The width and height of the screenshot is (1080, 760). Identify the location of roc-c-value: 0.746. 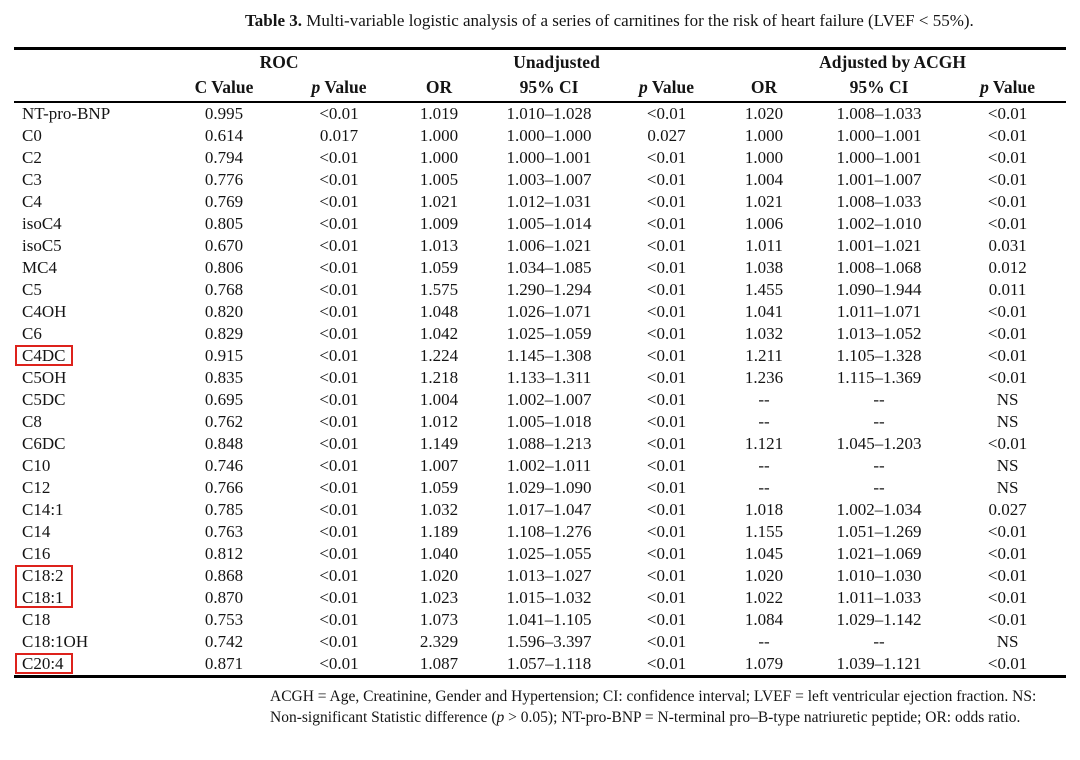
(224, 465).